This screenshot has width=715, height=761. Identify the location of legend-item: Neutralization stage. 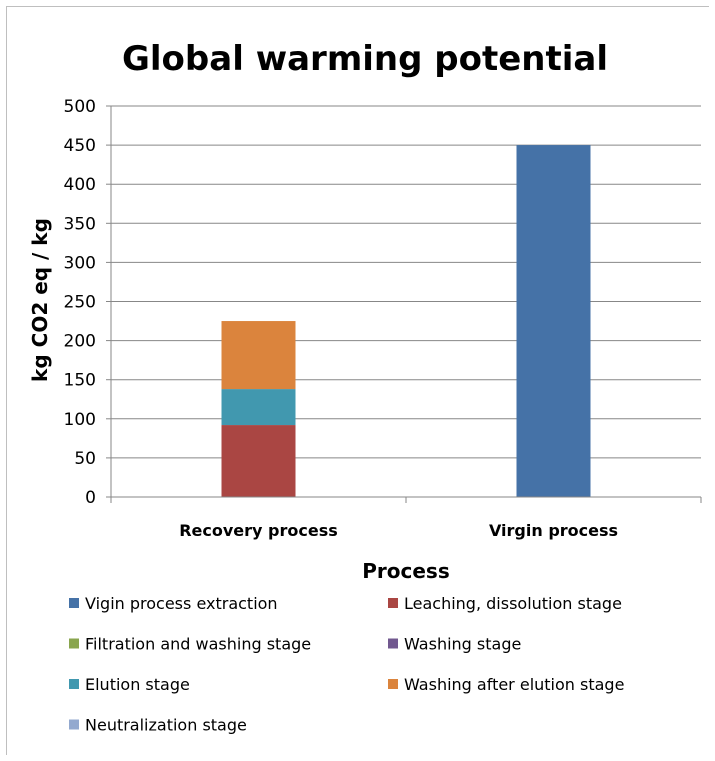
(158, 725).